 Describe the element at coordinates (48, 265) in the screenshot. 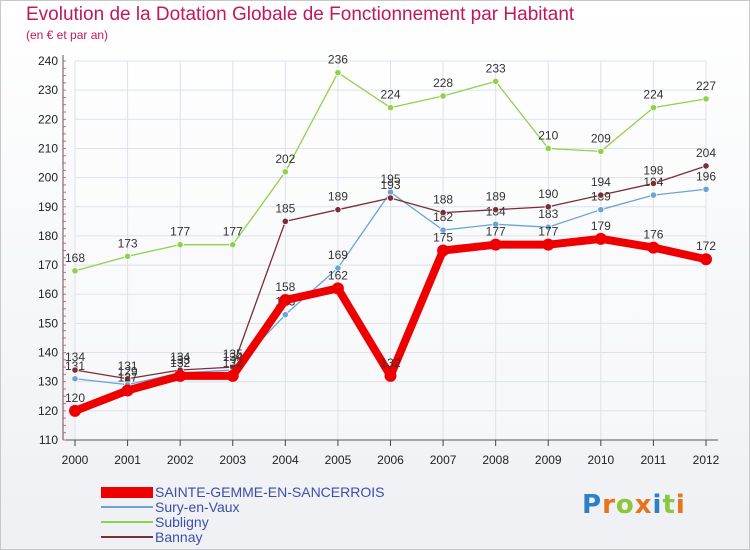

I see `y-tick-label: 170` at that location.